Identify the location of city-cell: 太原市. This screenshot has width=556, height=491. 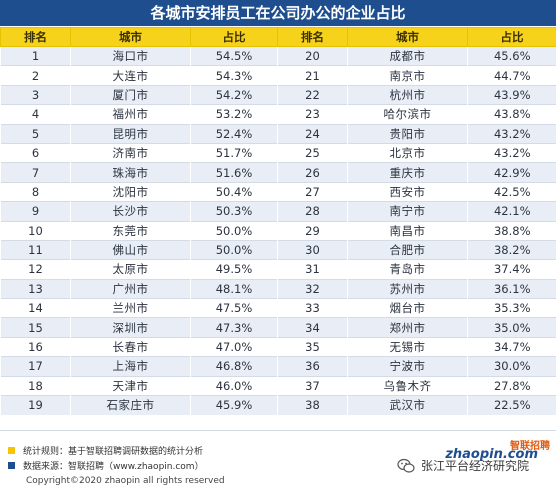
(130, 269).